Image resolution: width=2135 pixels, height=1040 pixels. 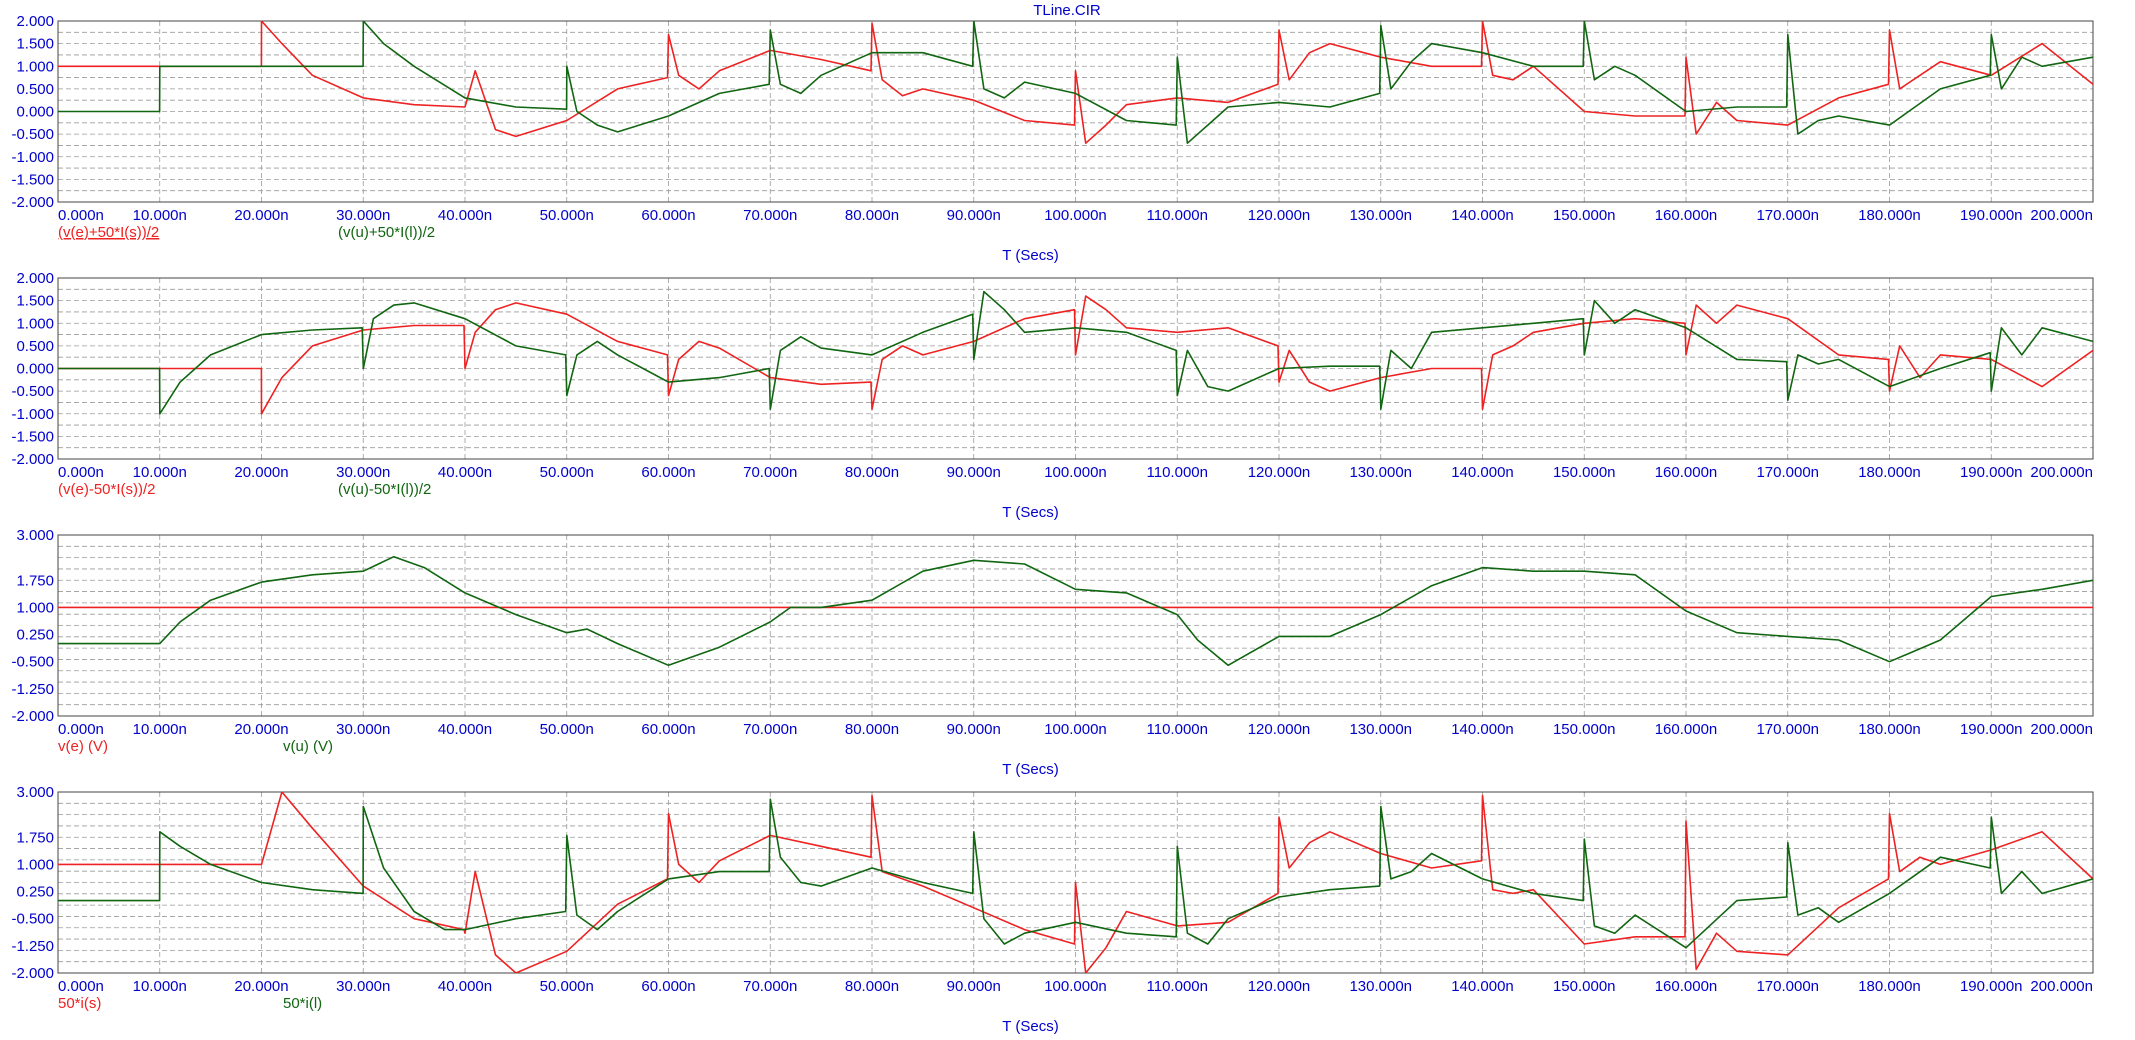 I want to click on x-tick-label: 10.000n, so click(x=160, y=986).